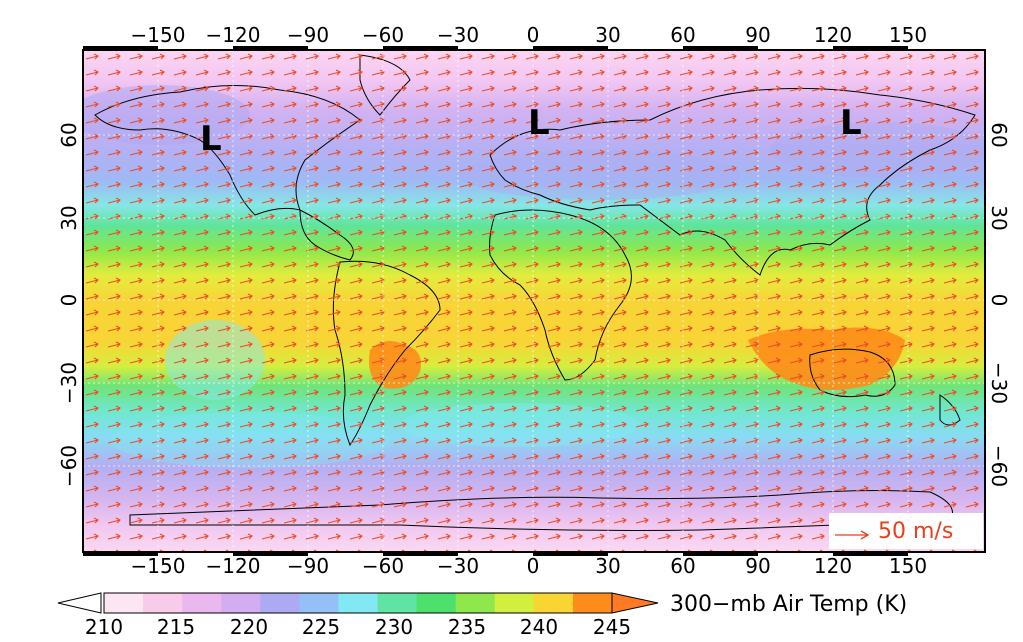  Describe the element at coordinates (908, 566) in the screenshot. I see `bottom-lon-tick: 150` at that location.